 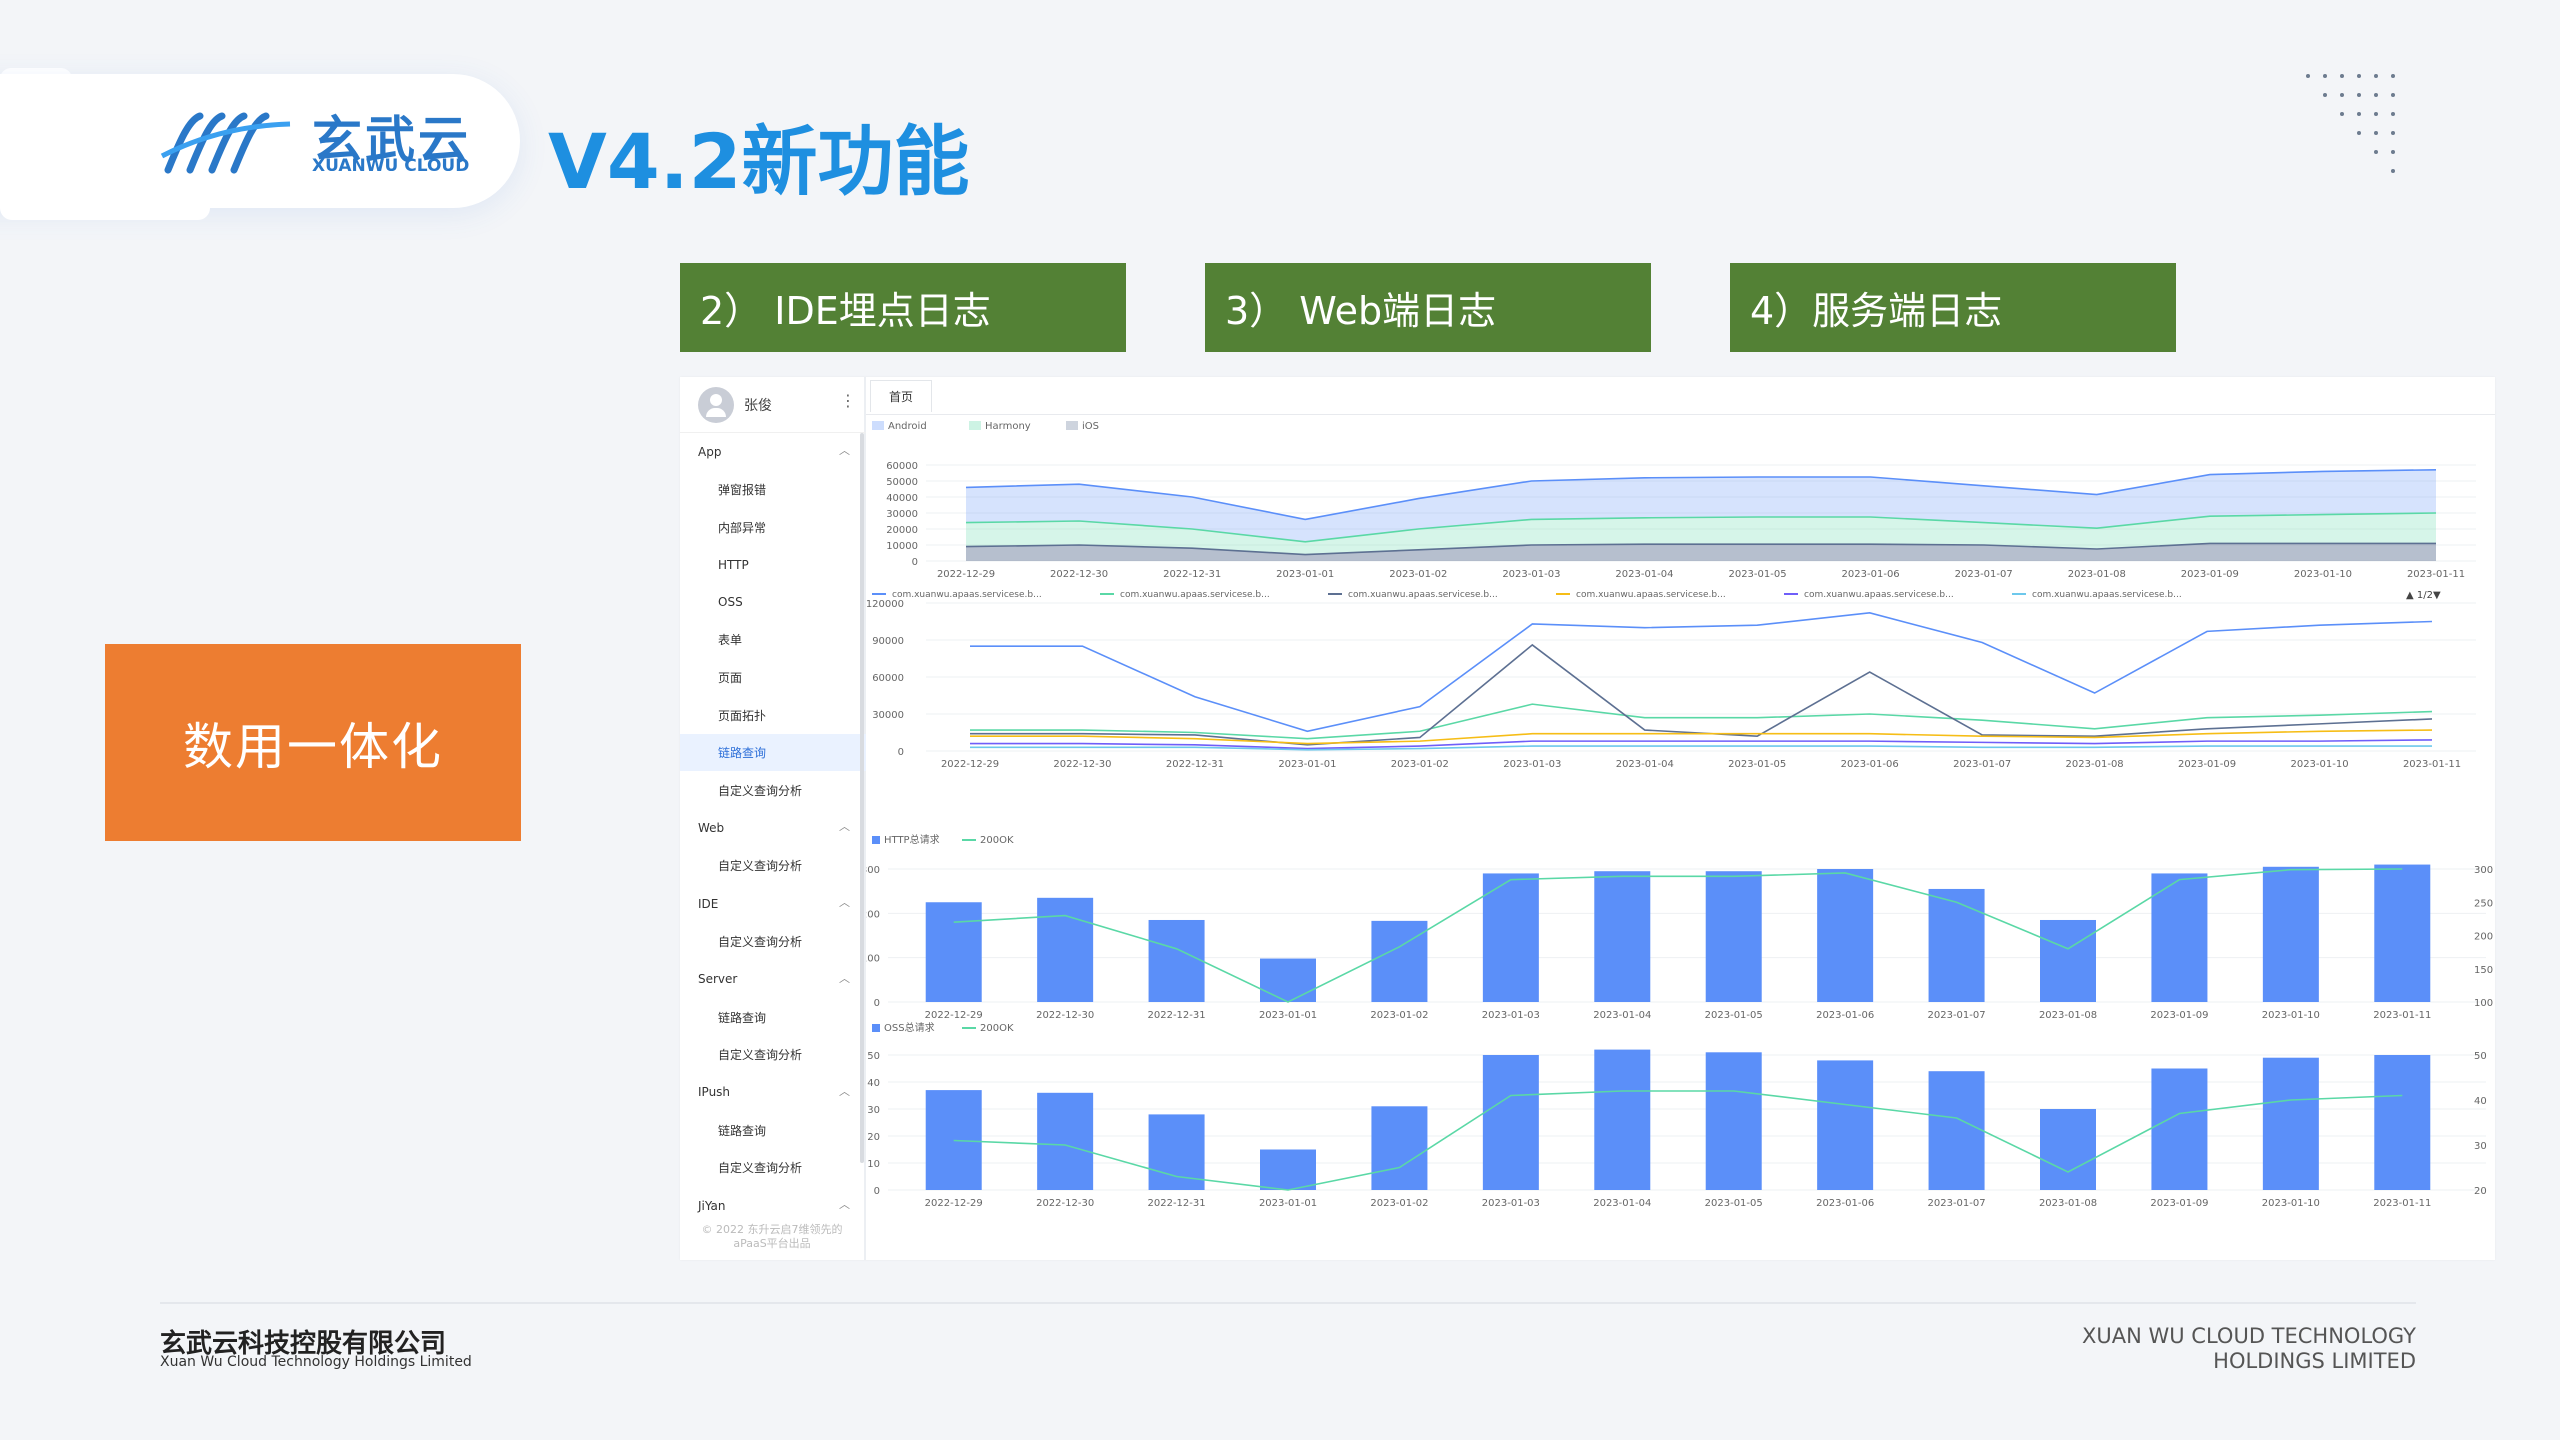 I want to click on x-tick-label: 2023-01-09, so click(x=2210, y=574).